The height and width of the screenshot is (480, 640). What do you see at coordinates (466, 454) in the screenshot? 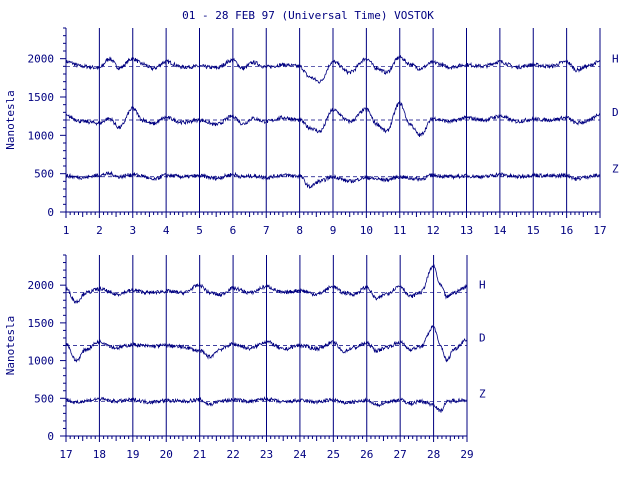
I see `x-tick-label: 29` at bounding box center [466, 454].